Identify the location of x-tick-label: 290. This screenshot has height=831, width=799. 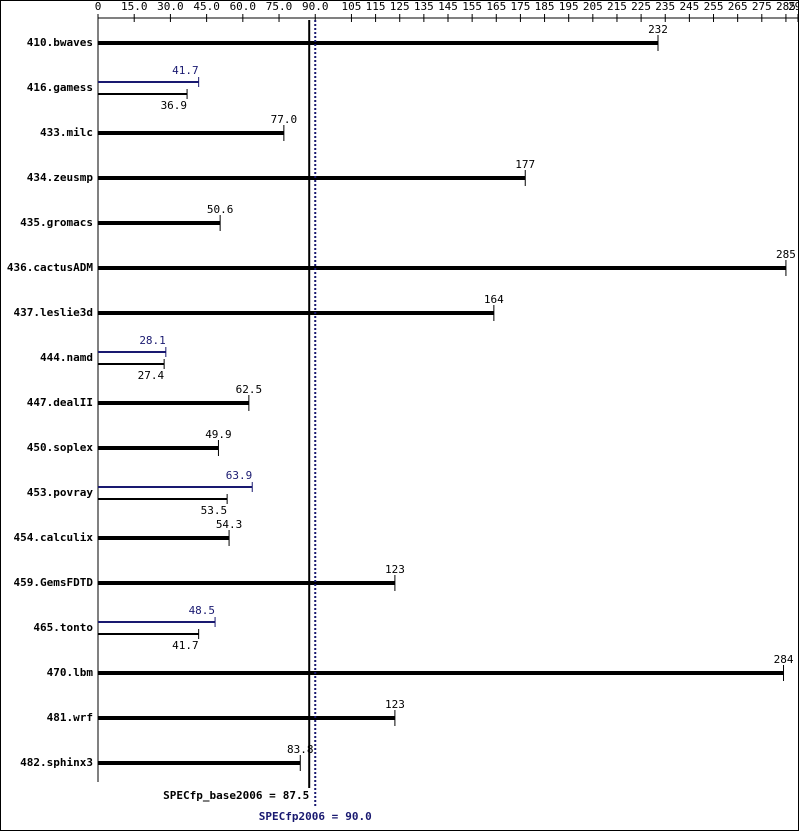
(793, 6).